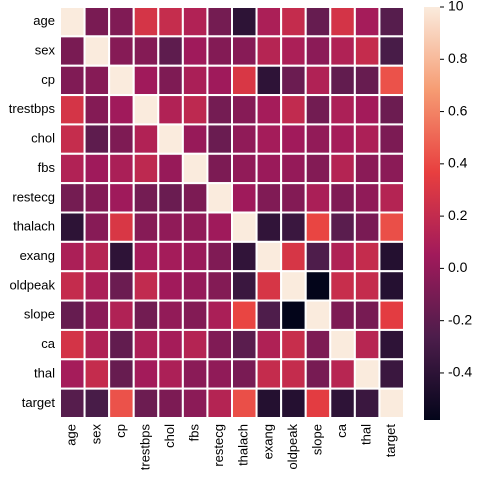 This screenshot has height=484, width=483. I want to click on colorbar-tick-label: -0.2, so click(460, 319).